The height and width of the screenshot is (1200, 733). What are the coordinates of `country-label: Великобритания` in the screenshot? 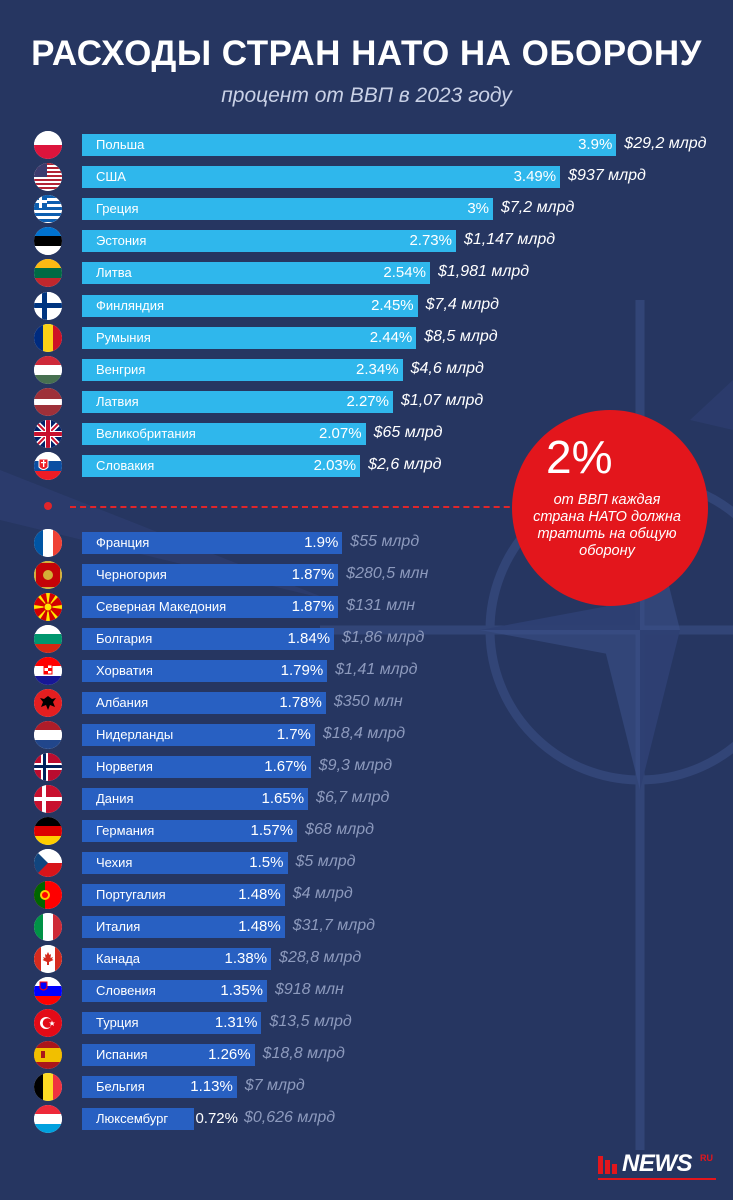 It's located at (146, 433).